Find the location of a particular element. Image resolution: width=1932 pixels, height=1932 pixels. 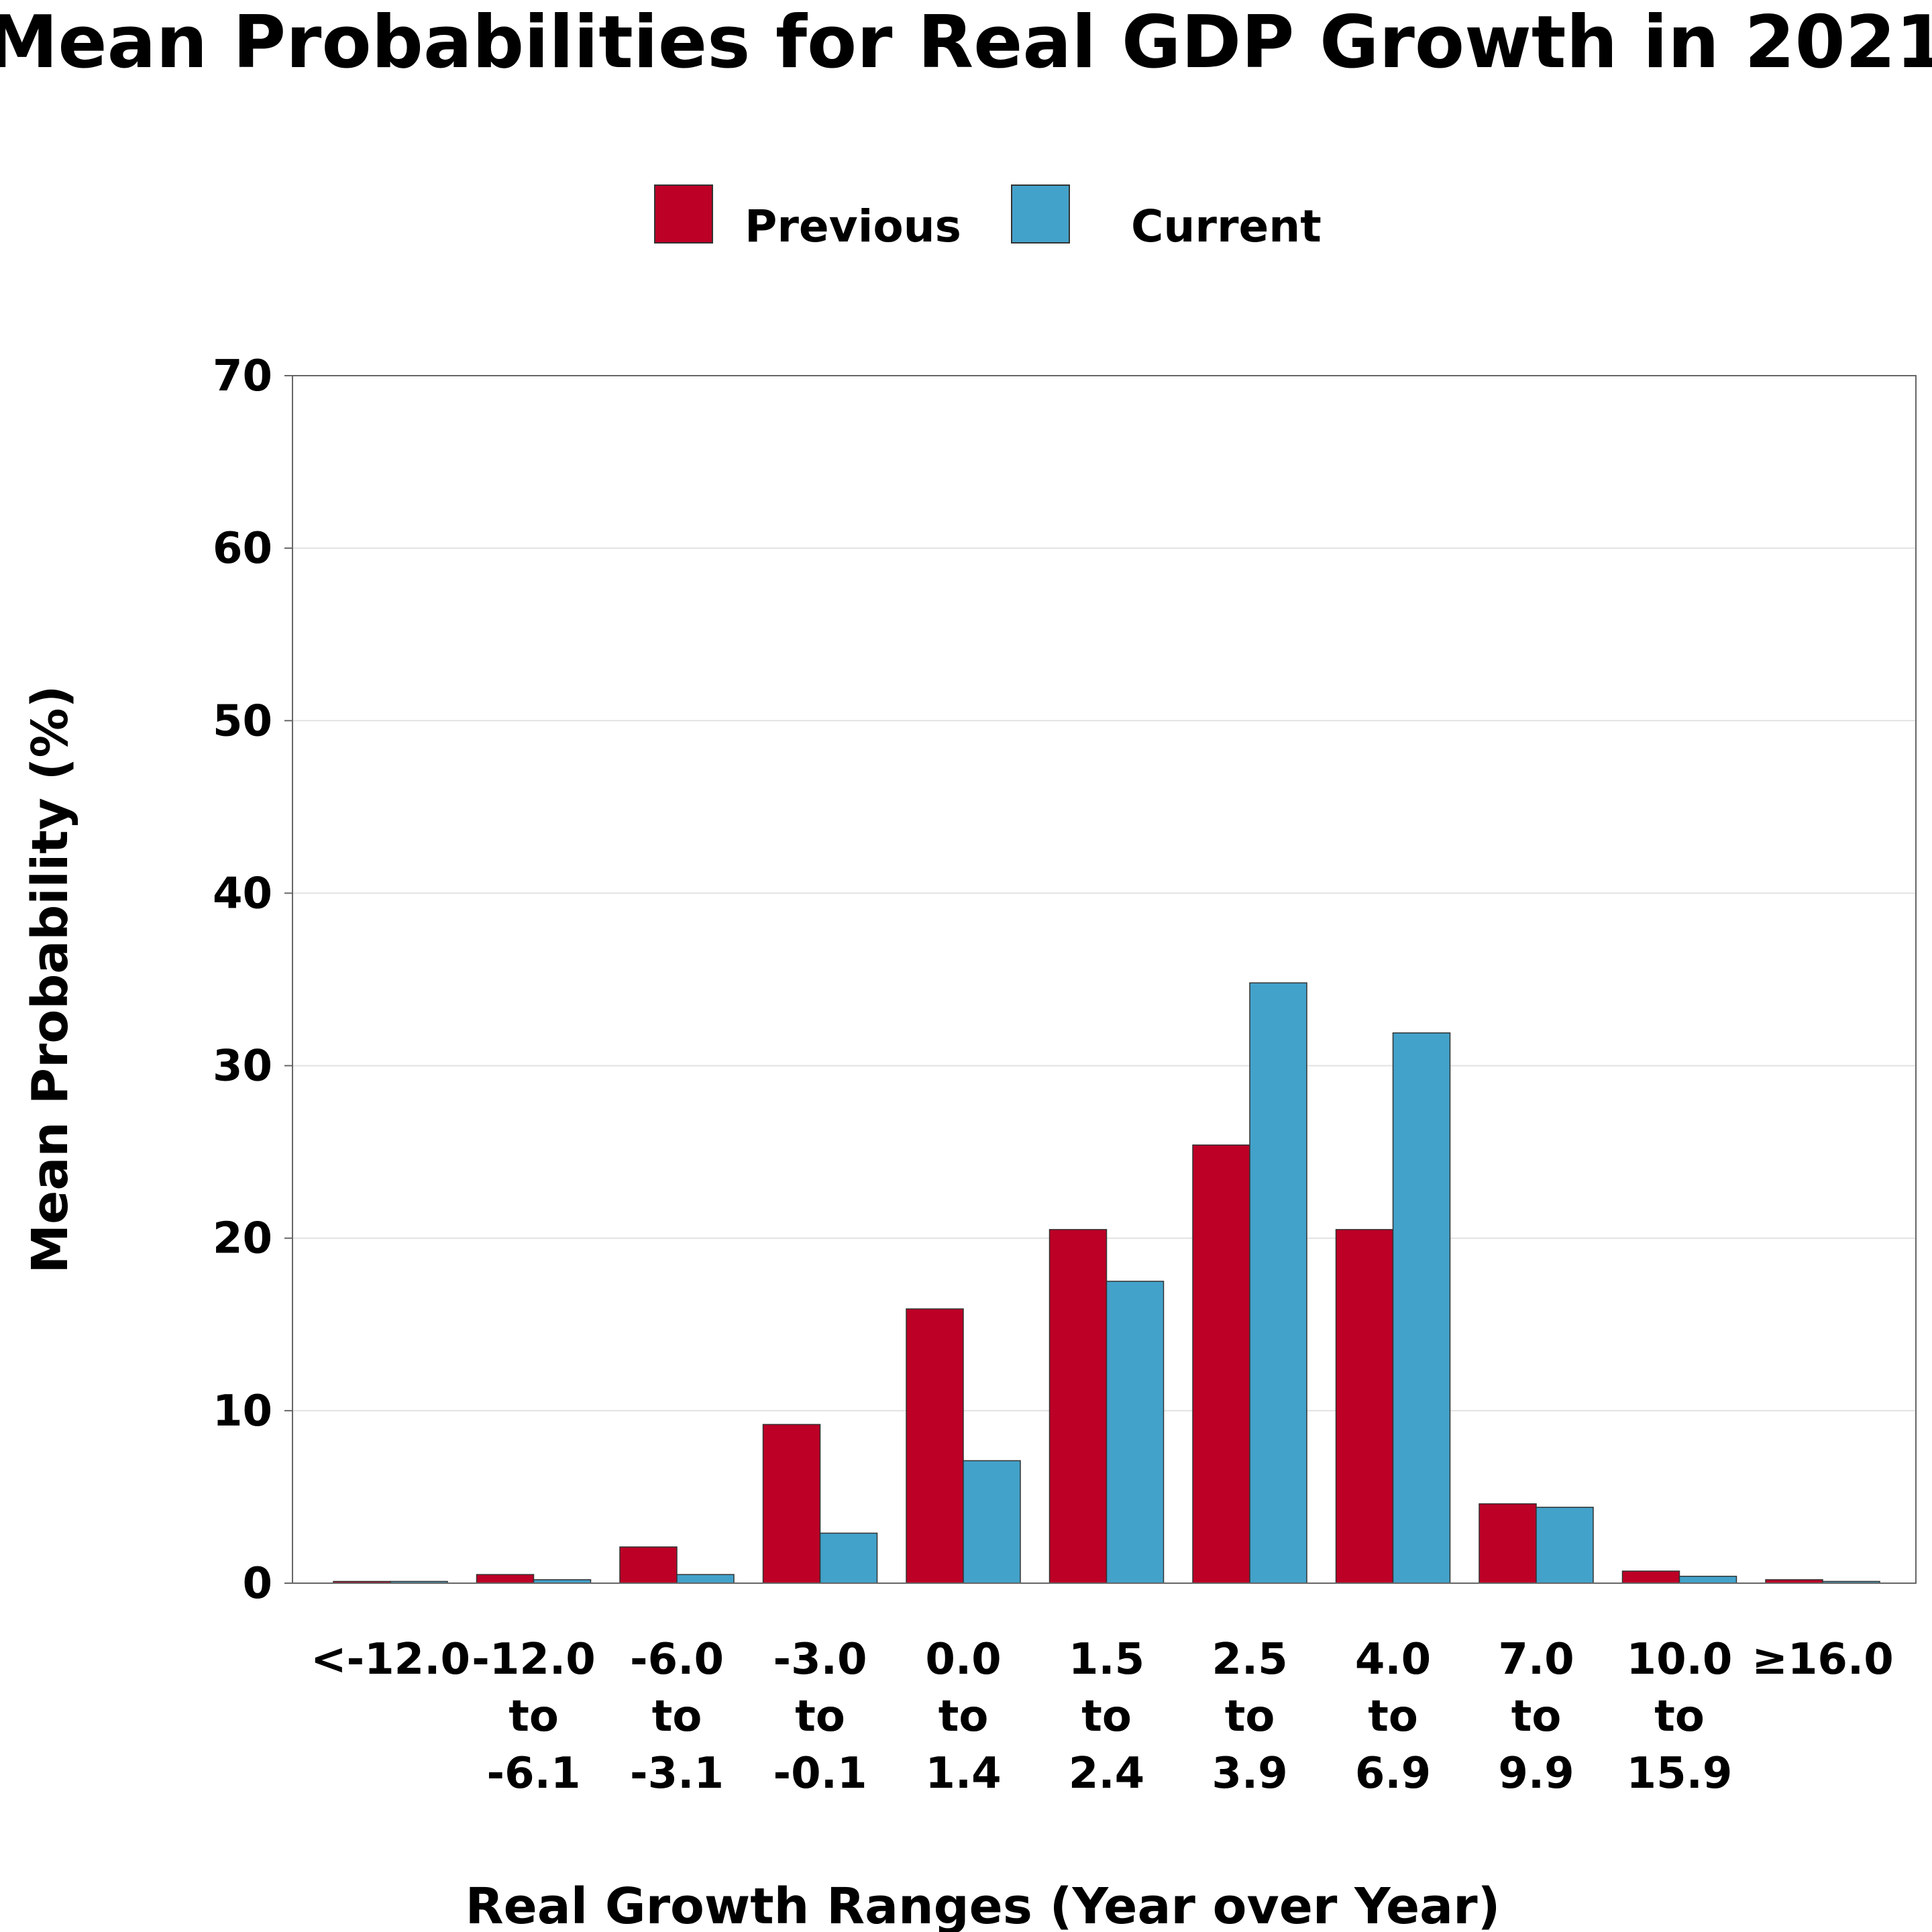

legend-label-previous: Previous is located at coordinates (853, 226).